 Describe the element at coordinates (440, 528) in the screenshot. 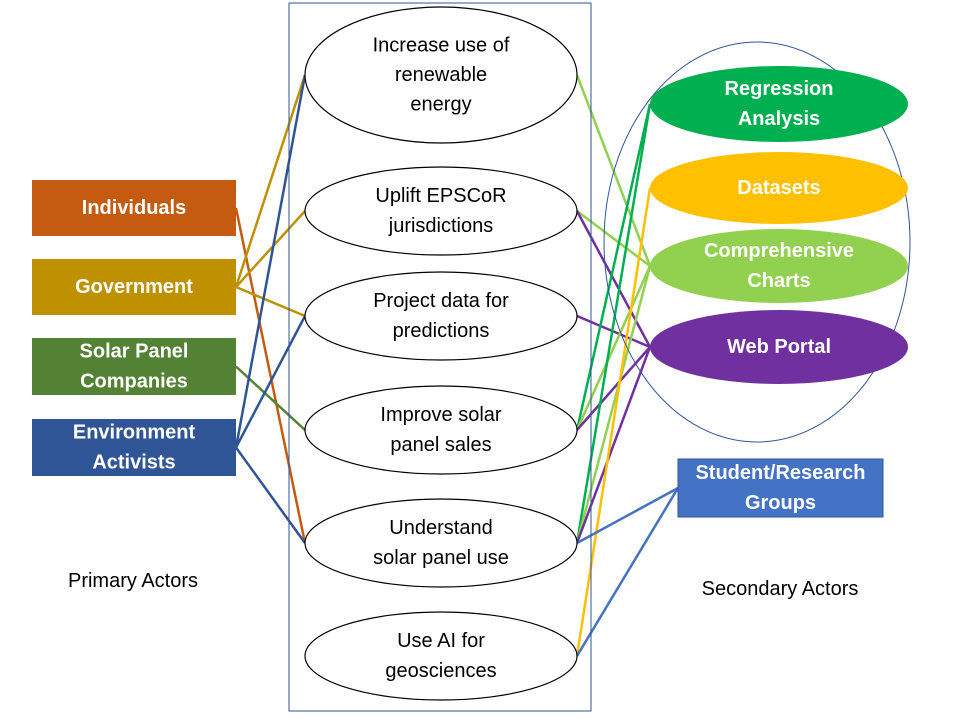

I see `use-case-label-line: Understand` at that location.